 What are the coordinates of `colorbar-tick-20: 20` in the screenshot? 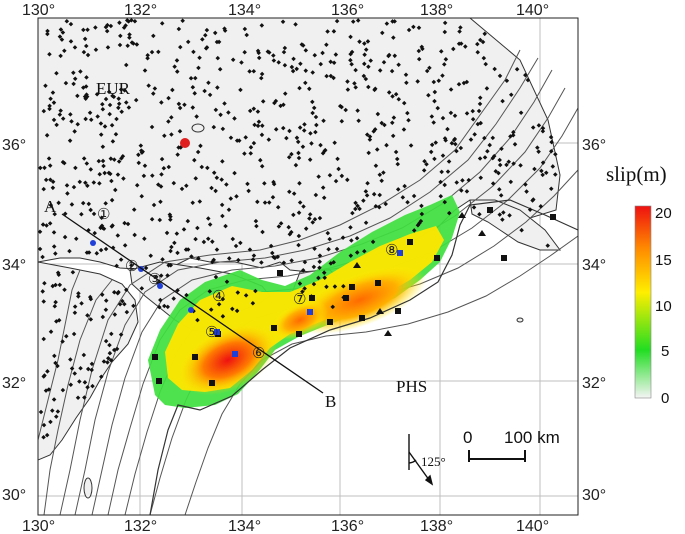 It's located at (663, 213).